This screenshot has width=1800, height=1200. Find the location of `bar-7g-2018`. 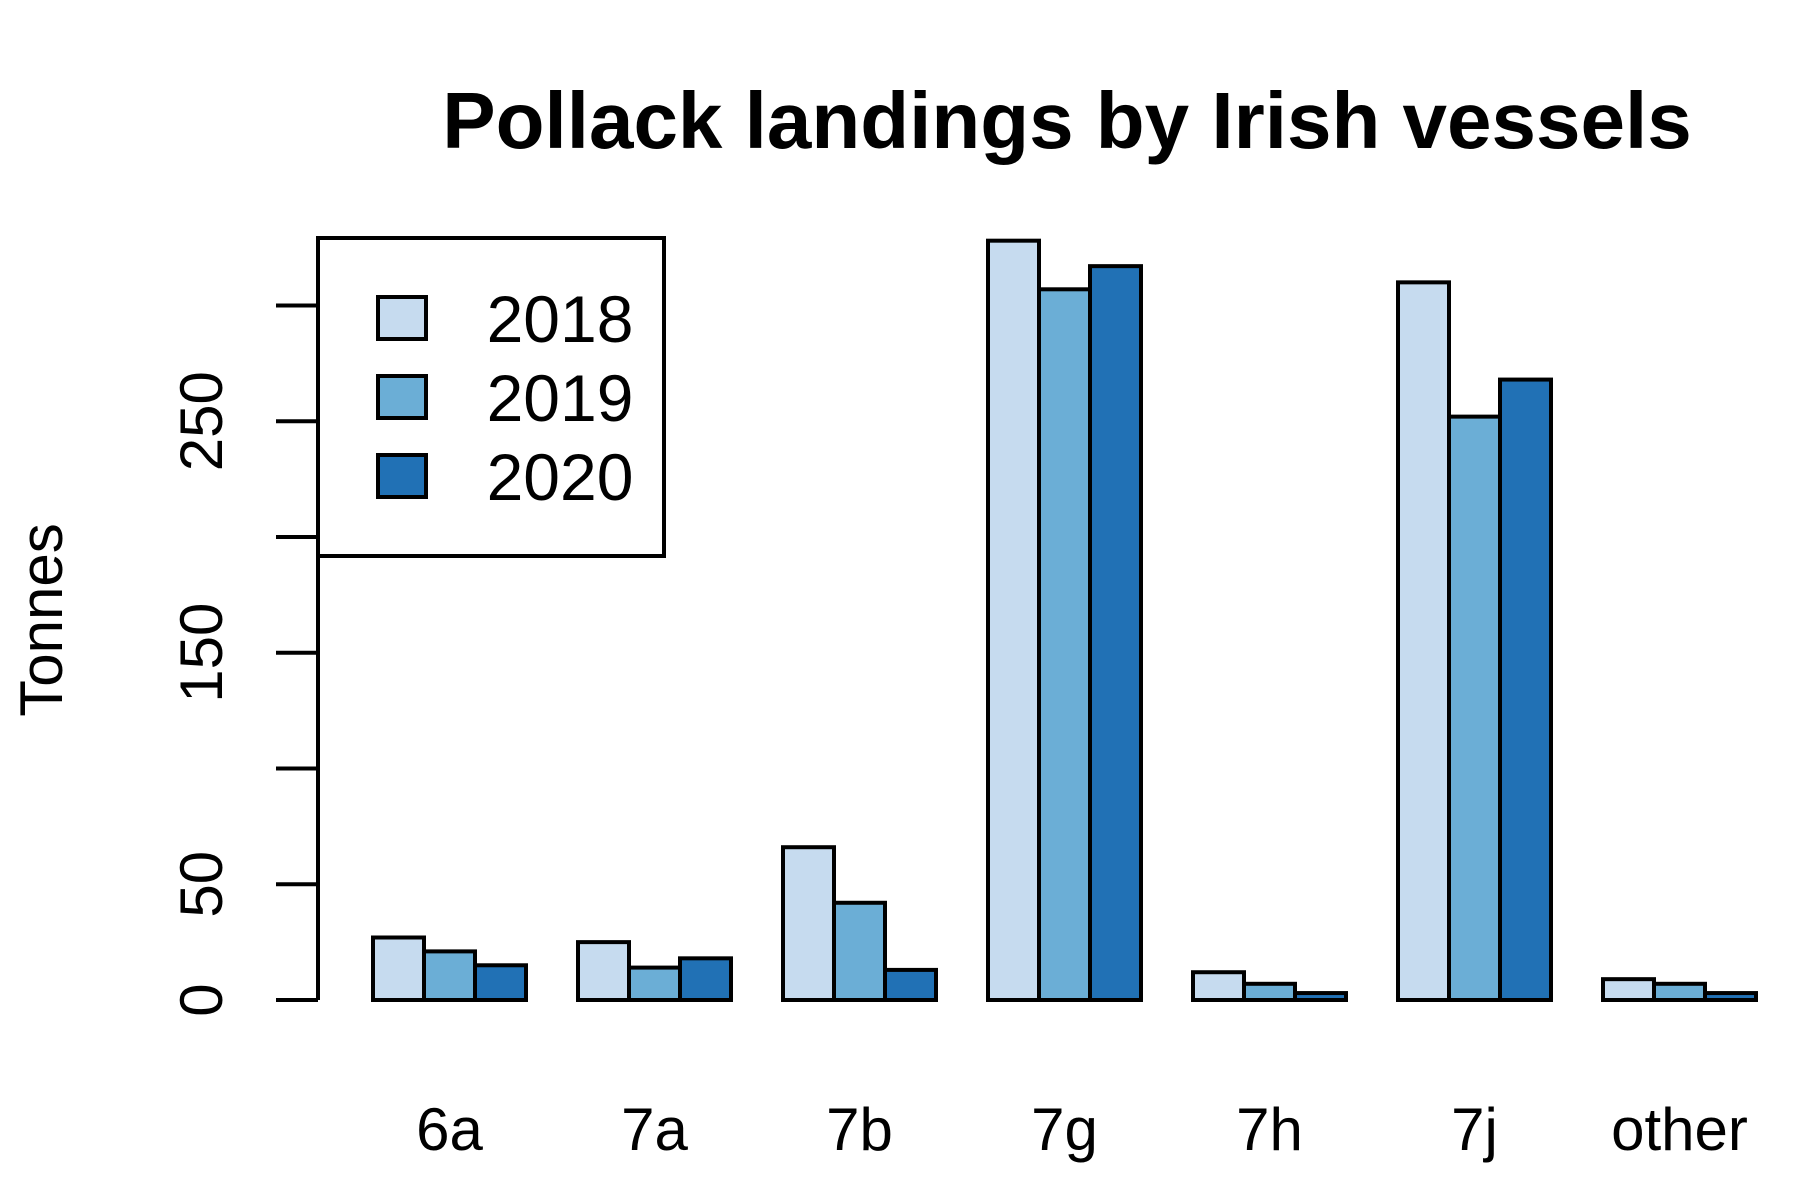

bar-7g-2018 is located at coordinates (1013, 620).